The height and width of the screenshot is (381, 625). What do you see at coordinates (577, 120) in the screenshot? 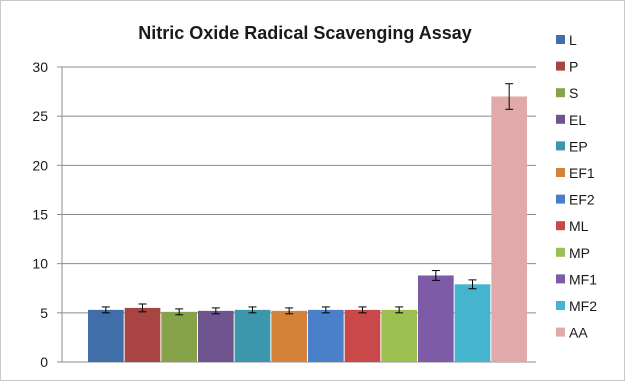
I see `legend-label-el: EL` at bounding box center [577, 120].